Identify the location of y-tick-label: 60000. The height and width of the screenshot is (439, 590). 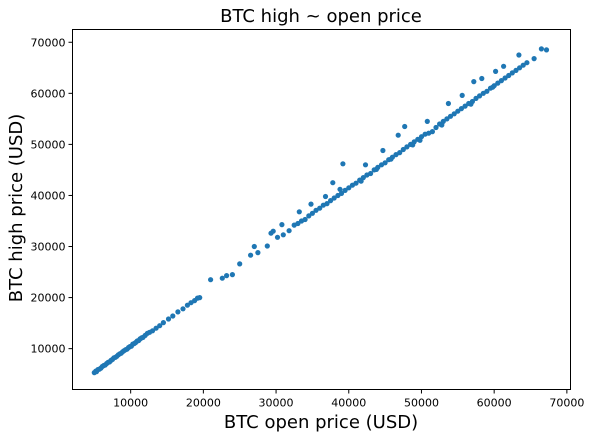
(48, 93).